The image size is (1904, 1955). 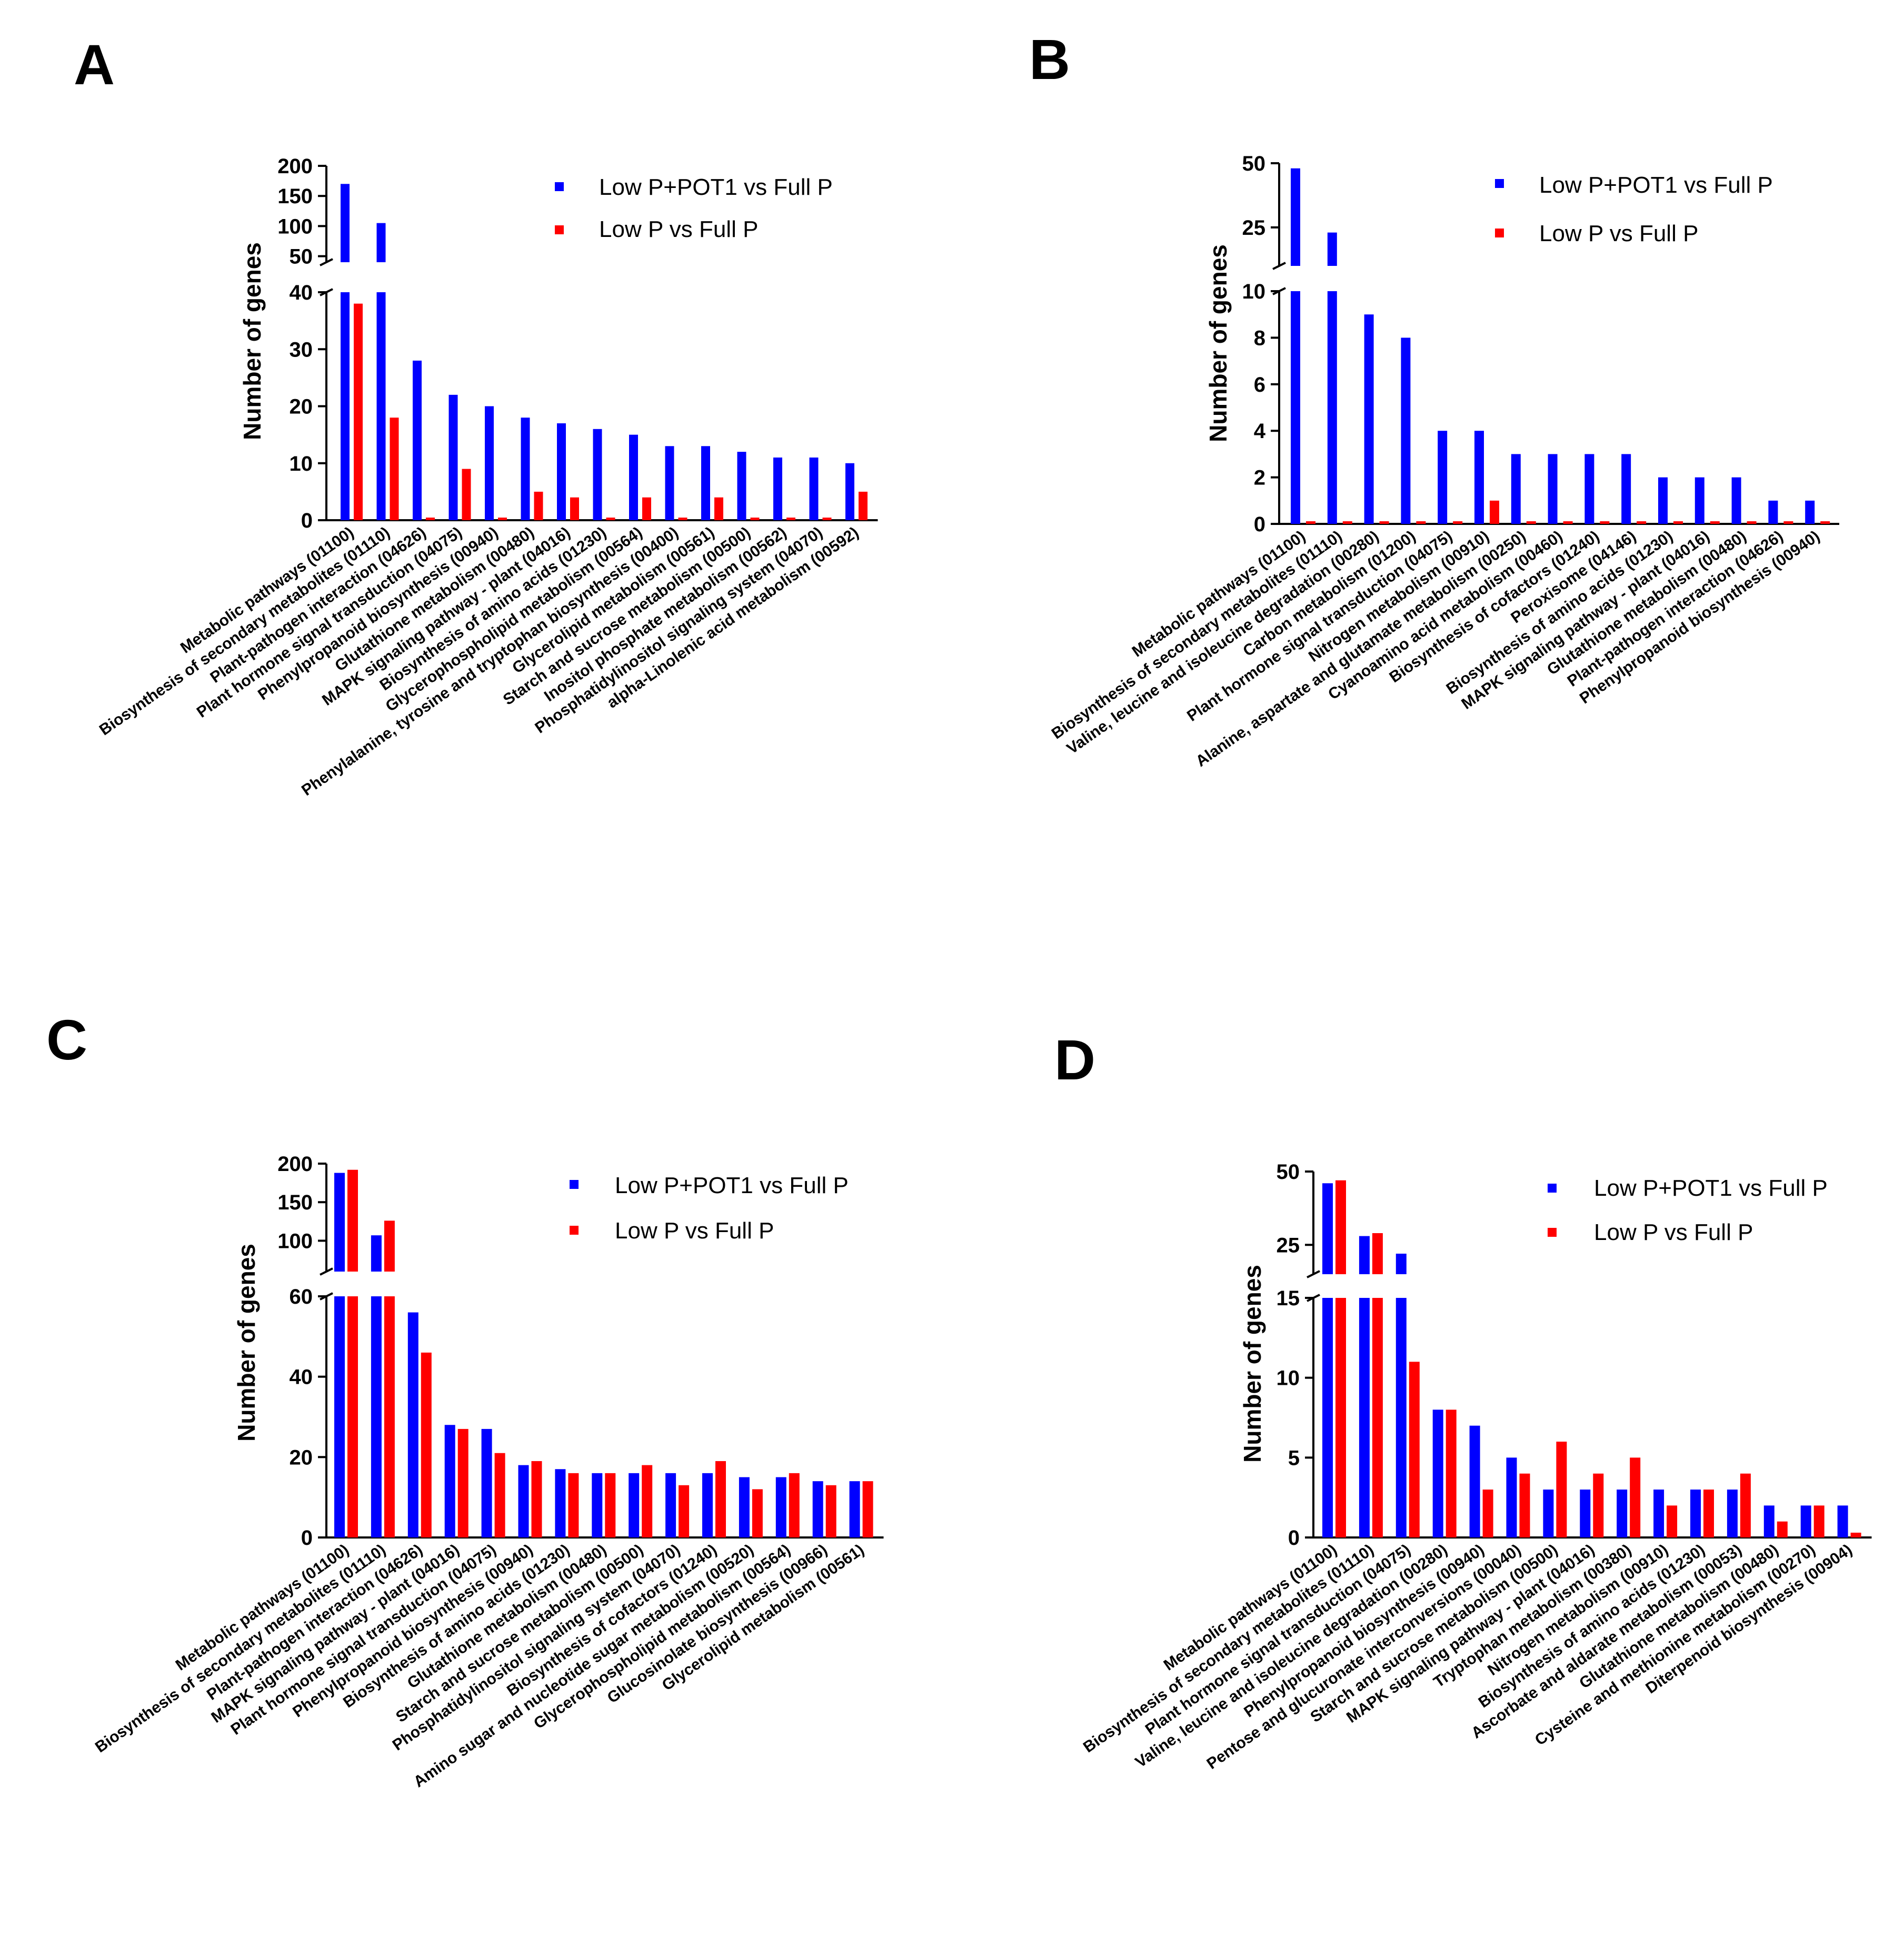 I want to click on axes: 0 10 20 30 40 50 100 150 200, so click(x=577, y=343).